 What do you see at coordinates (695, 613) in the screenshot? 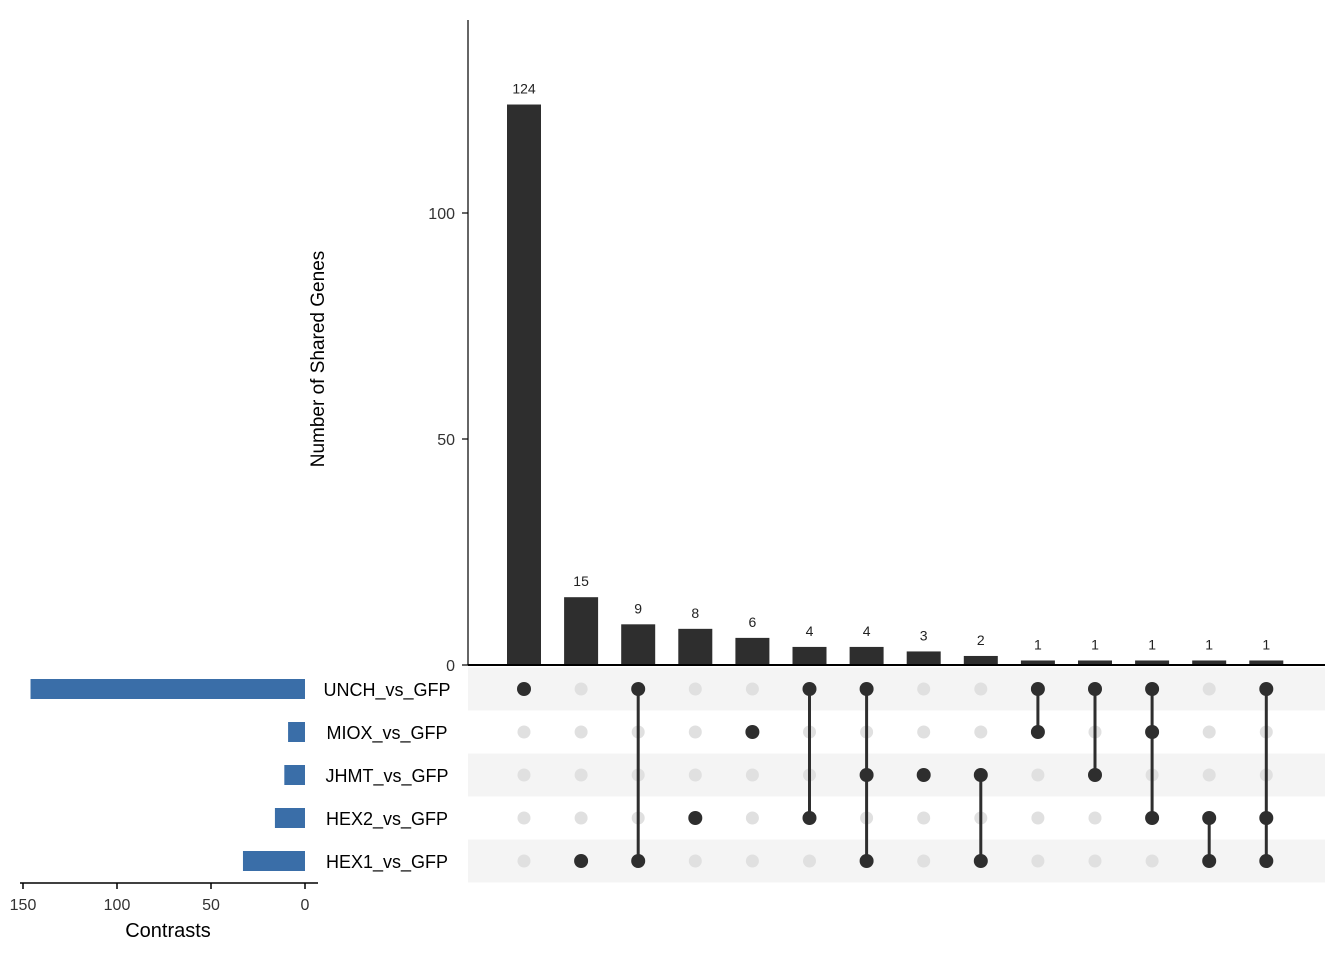
I see `bar-value-label: 8` at bounding box center [695, 613].